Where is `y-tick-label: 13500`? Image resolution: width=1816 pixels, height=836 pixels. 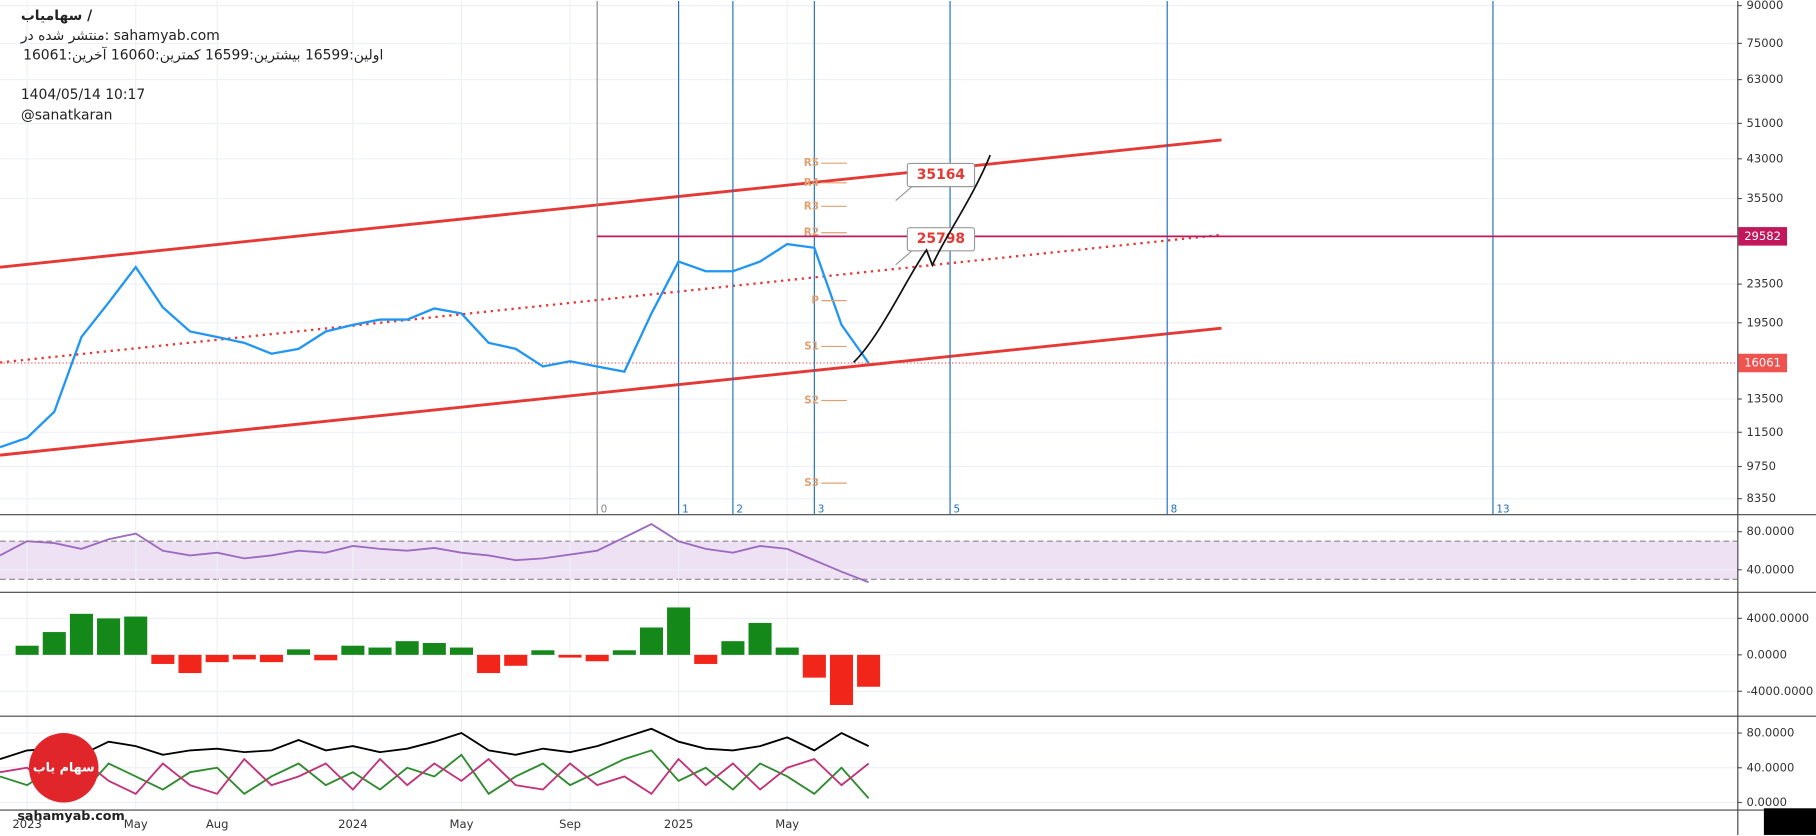
y-tick-label: 13500 is located at coordinates (1765, 399).